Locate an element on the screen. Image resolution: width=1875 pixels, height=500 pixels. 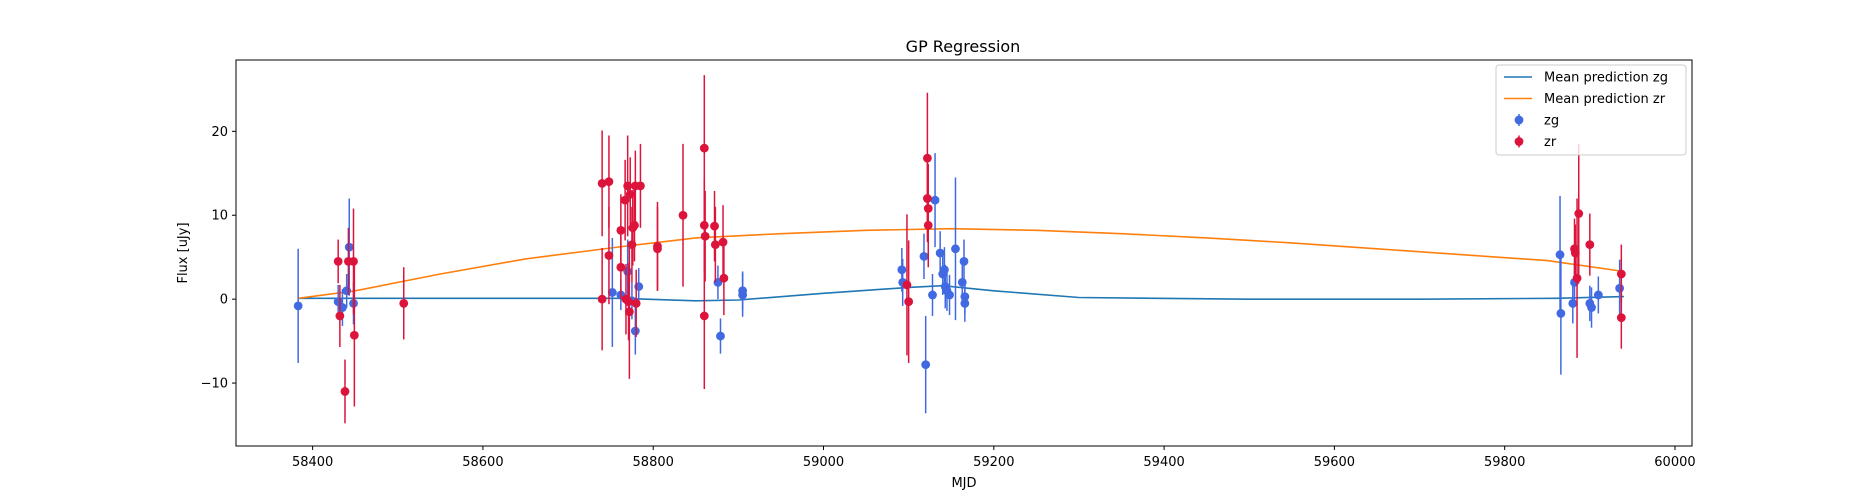
legend-box is located at coordinates (1591, 110).